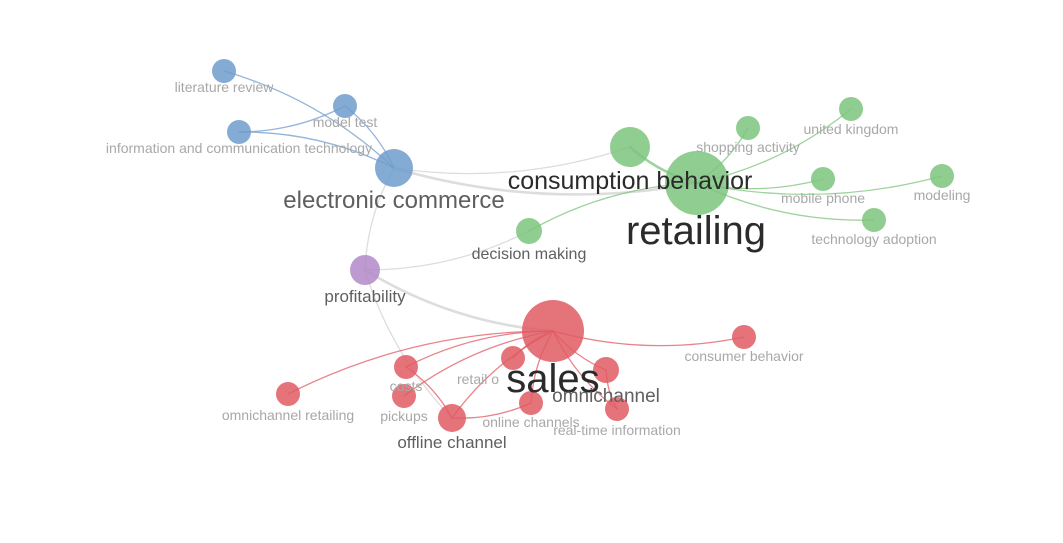  What do you see at coordinates (606, 396) in the screenshot?
I see `label-omnichannel: omnichannel` at bounding box center [606, 396].